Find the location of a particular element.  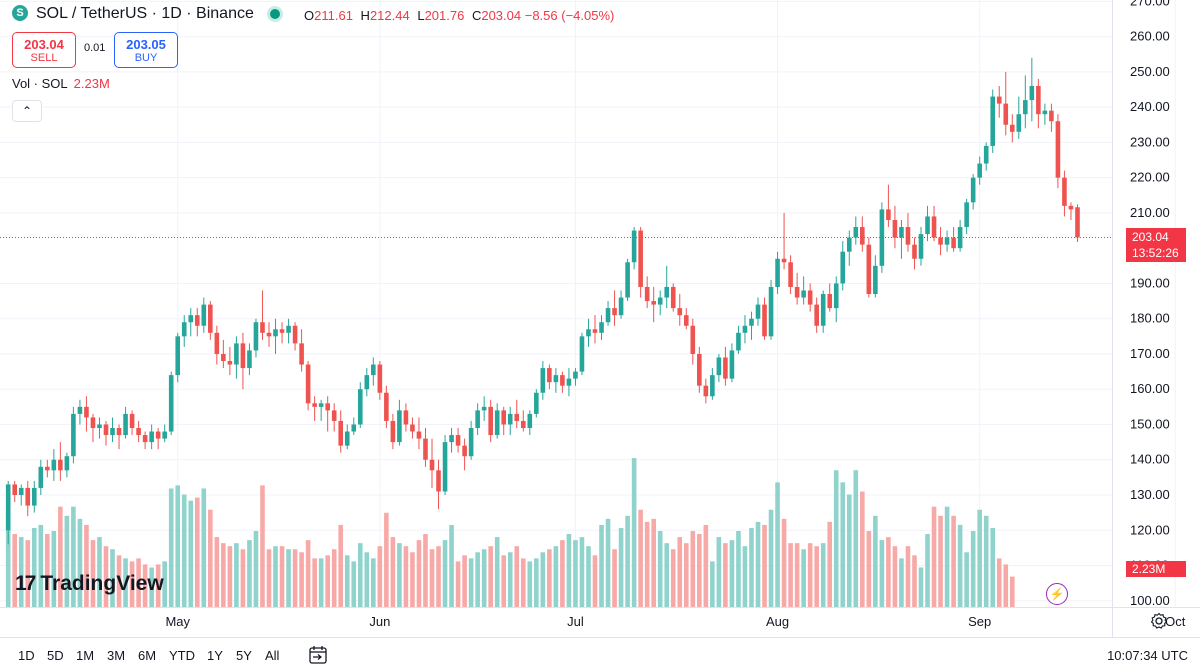

settings-gear-icon is located at coordinates (1159, 621).